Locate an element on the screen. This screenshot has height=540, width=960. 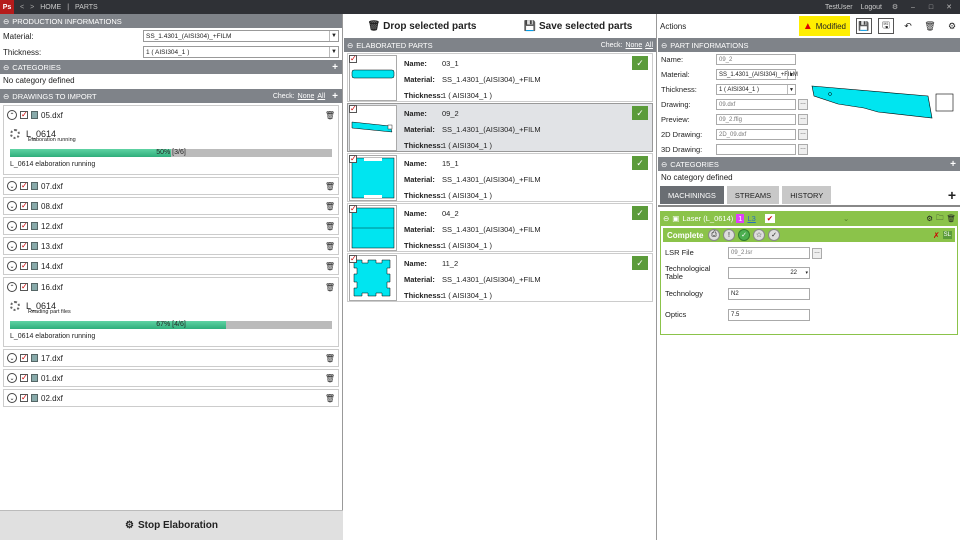
laser-badge-link: L3 is located at coordinates (751, 218).